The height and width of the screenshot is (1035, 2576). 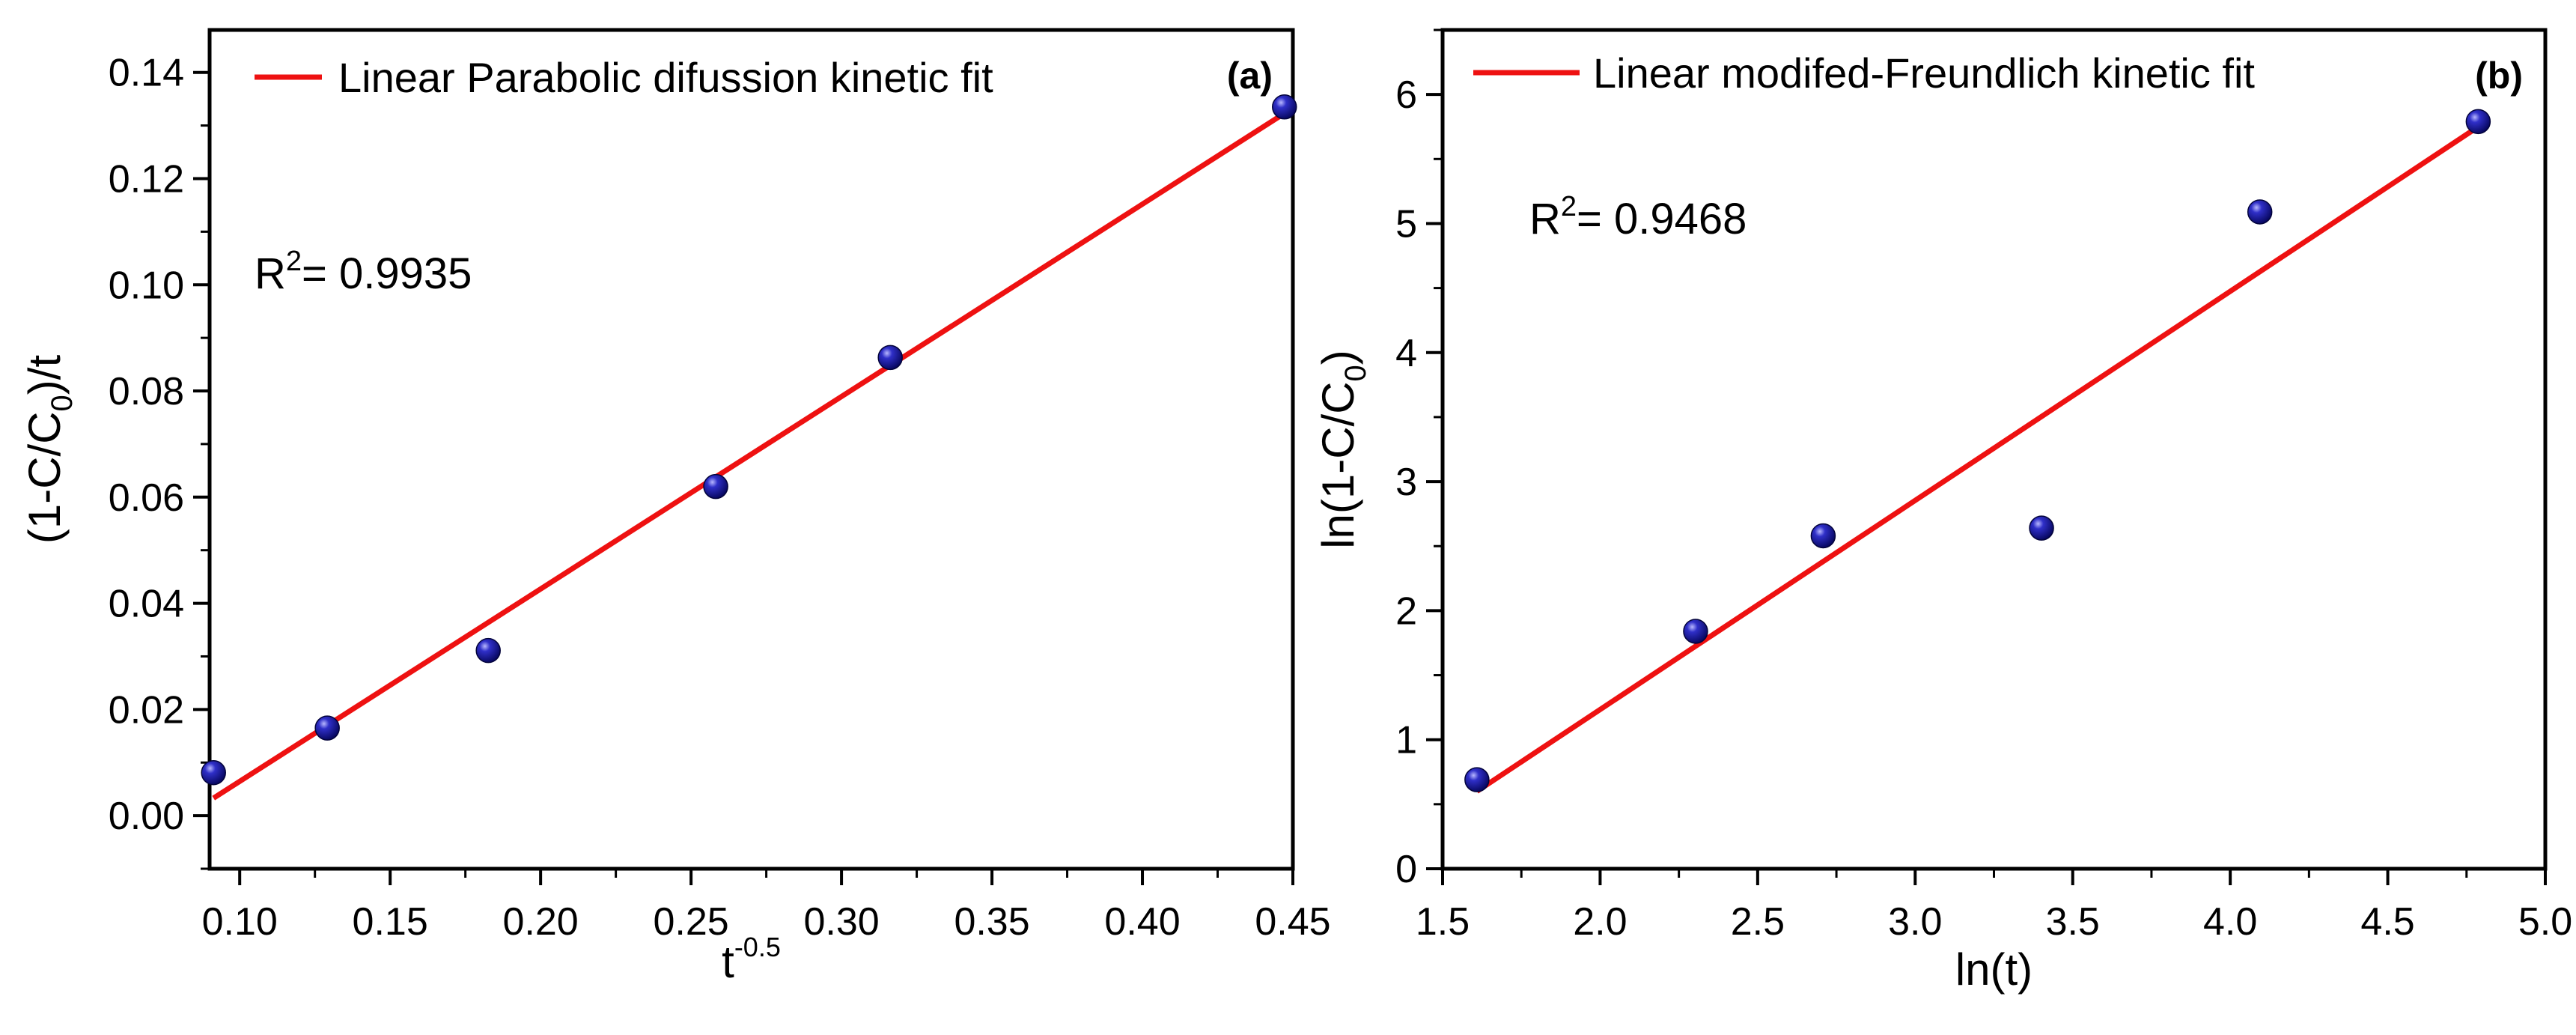 I want to click on r2-annotation: R2= 0.9935, so click(x=363, y=272).